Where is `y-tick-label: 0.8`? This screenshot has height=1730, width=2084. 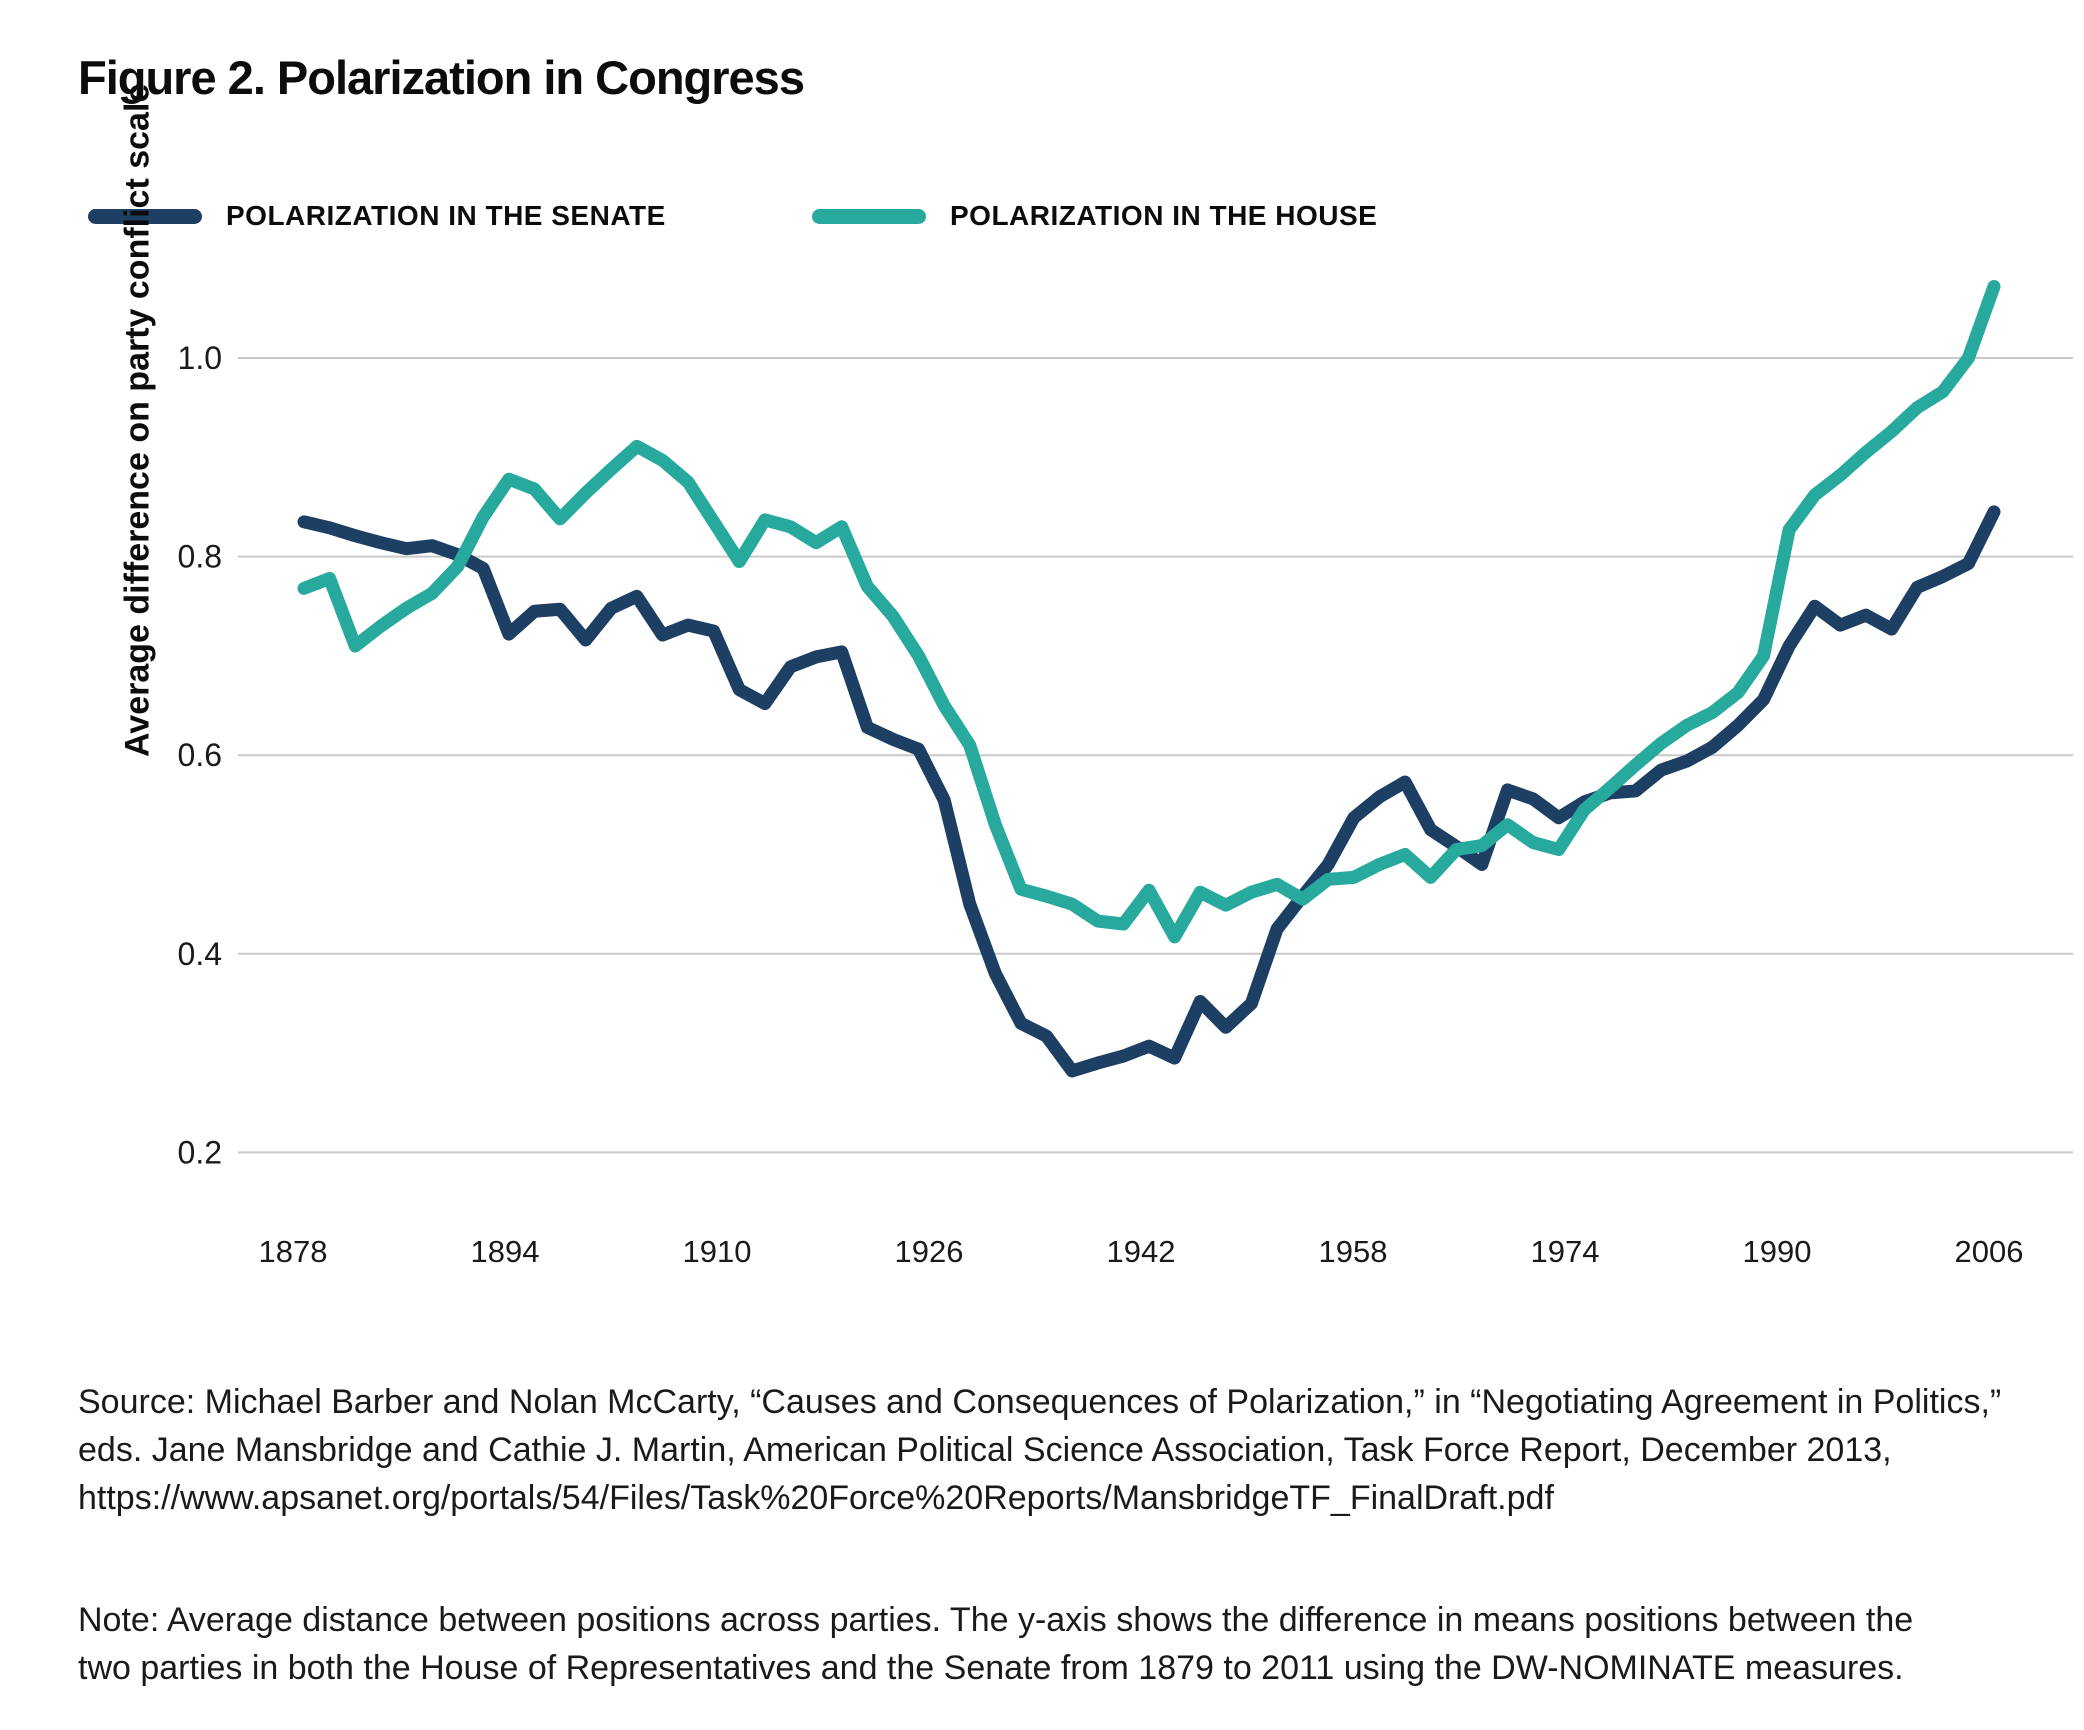 y-tick-label: 0.8 is located at coordinates (200, 557).